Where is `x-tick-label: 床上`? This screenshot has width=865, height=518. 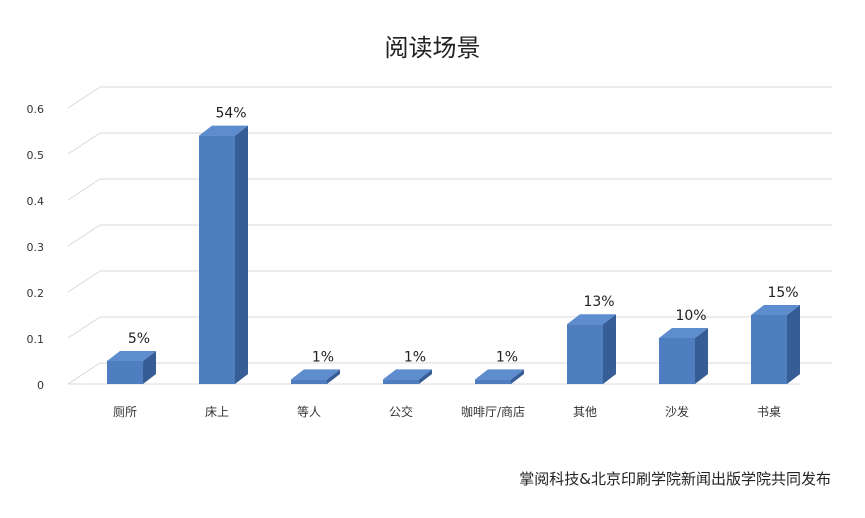 x-tick-label: 床上 is located at coordinates (217, 412).